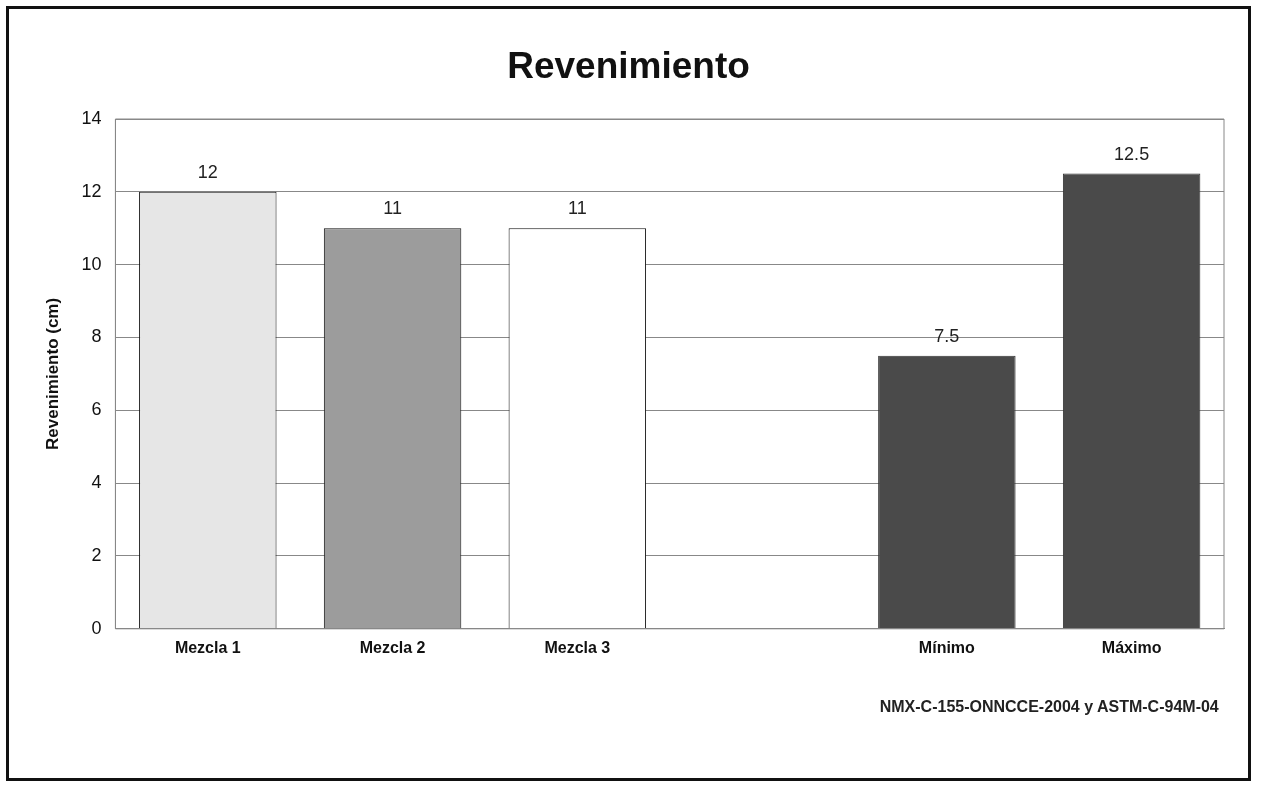 The height and width of the screenshot is (787, 1263). Describe the element at coordinates (52, 373) in the screenshot. I see `y-axis-title: Revenimiento (cm)` at that location.